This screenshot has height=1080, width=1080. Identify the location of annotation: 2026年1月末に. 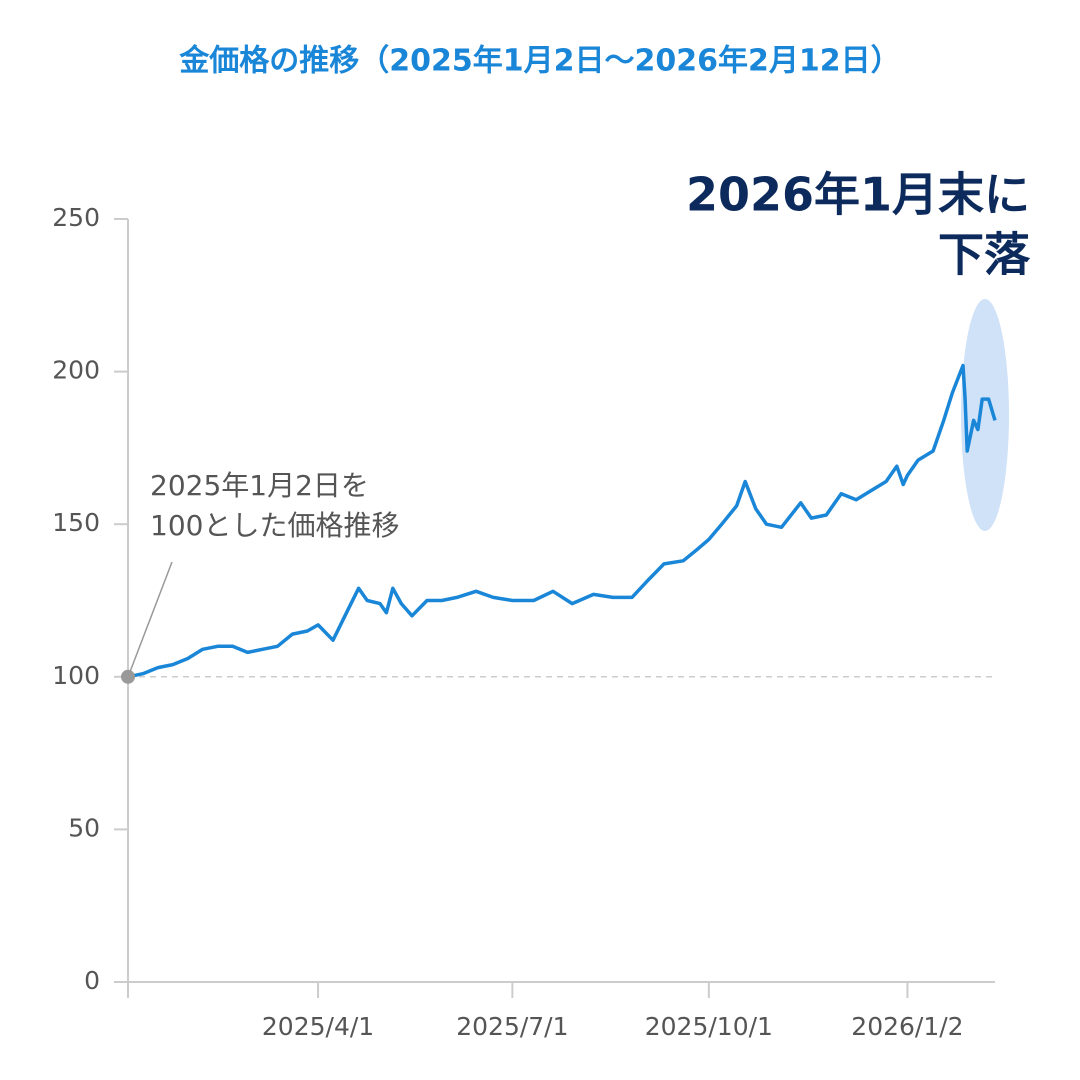
(858, 195).